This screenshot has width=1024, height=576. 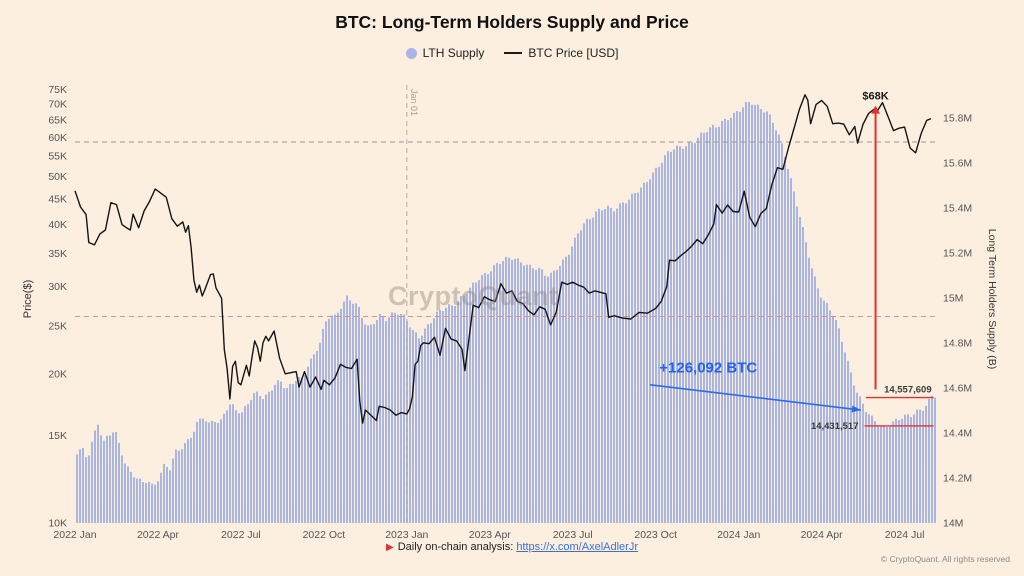 I want to click on price-tick-label: 60K, so click(x=57, y=138).